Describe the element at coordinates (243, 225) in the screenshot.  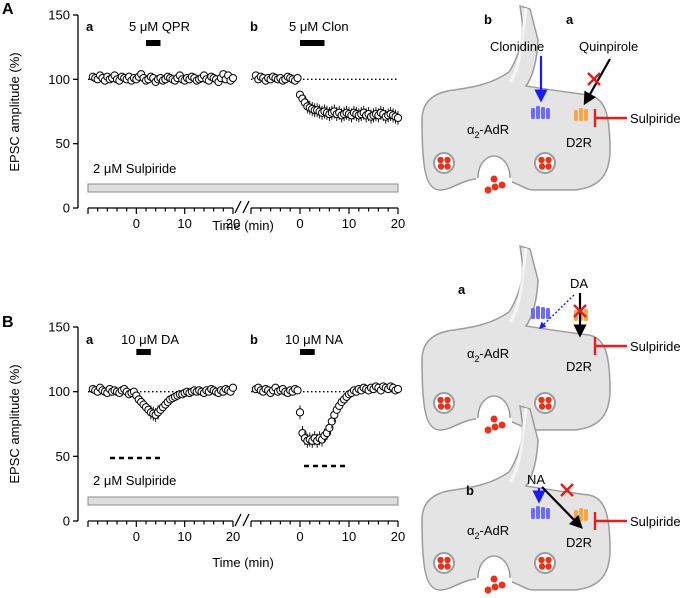
I see `x-axis-label: Time (min)` at that location.